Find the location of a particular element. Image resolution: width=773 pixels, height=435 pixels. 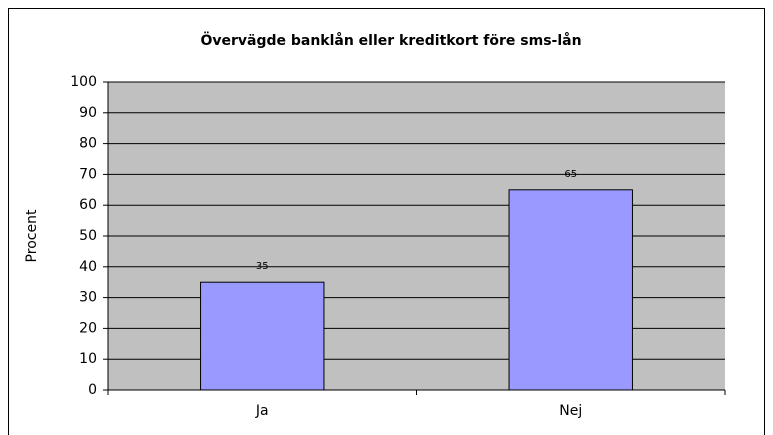

y-tick-label: 100 is located at coordinates (83, 82).